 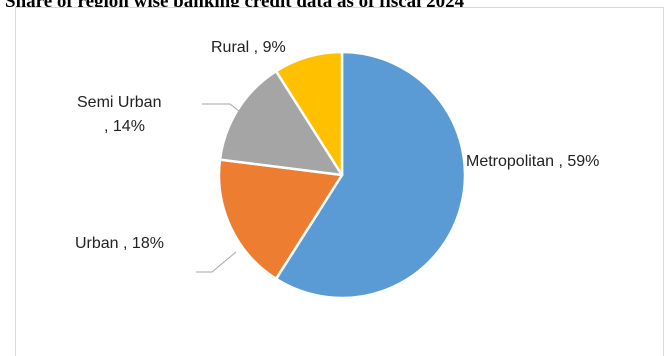 I want to click on slice-label-rural: Rural , 9%, so click(x=248, y=47).